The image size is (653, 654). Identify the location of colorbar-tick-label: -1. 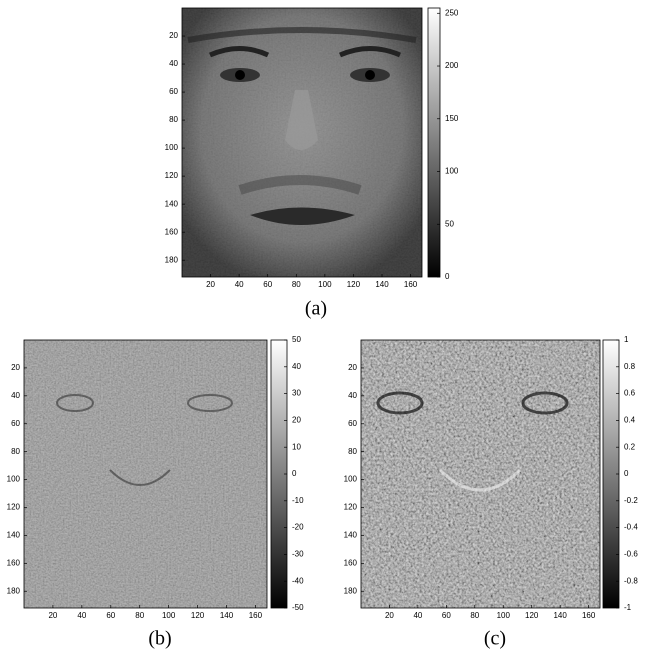
(628, 607).